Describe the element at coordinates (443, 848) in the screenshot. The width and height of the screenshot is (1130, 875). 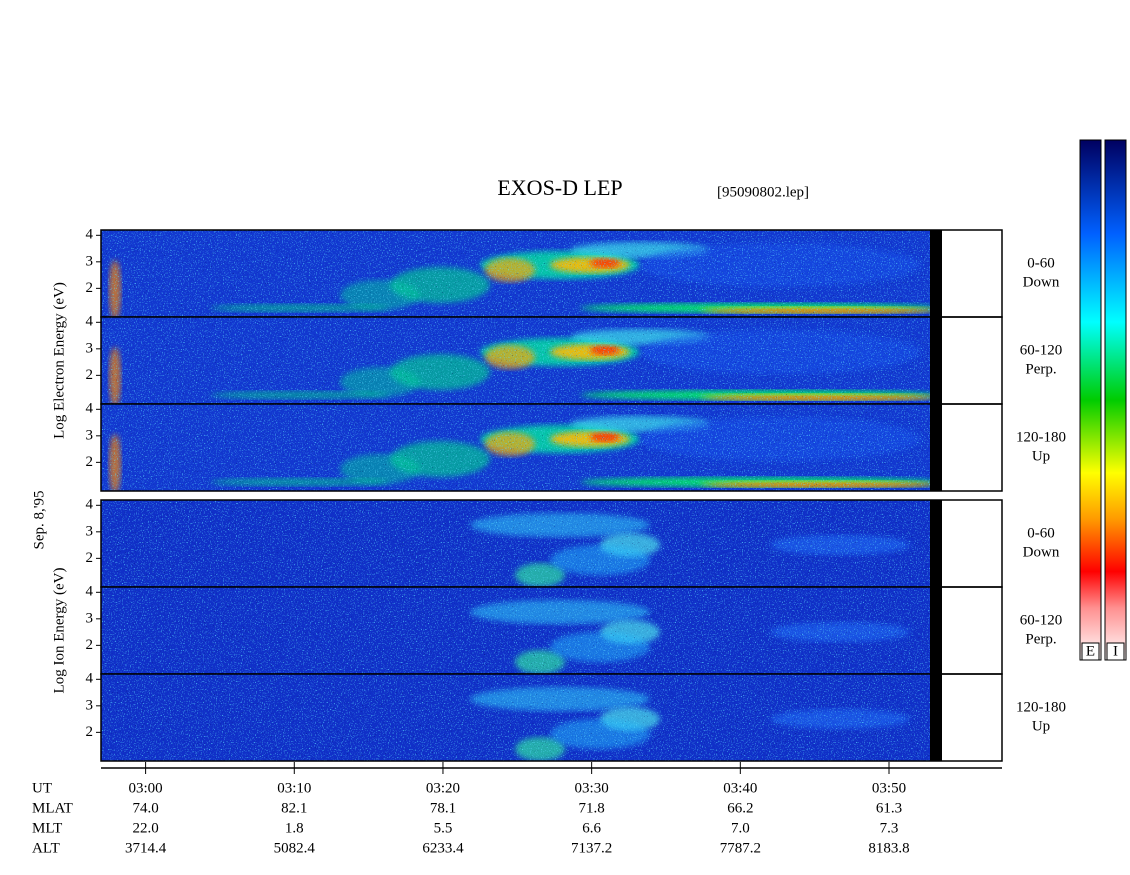
I see `orbit-value: 6233.4` at that location.